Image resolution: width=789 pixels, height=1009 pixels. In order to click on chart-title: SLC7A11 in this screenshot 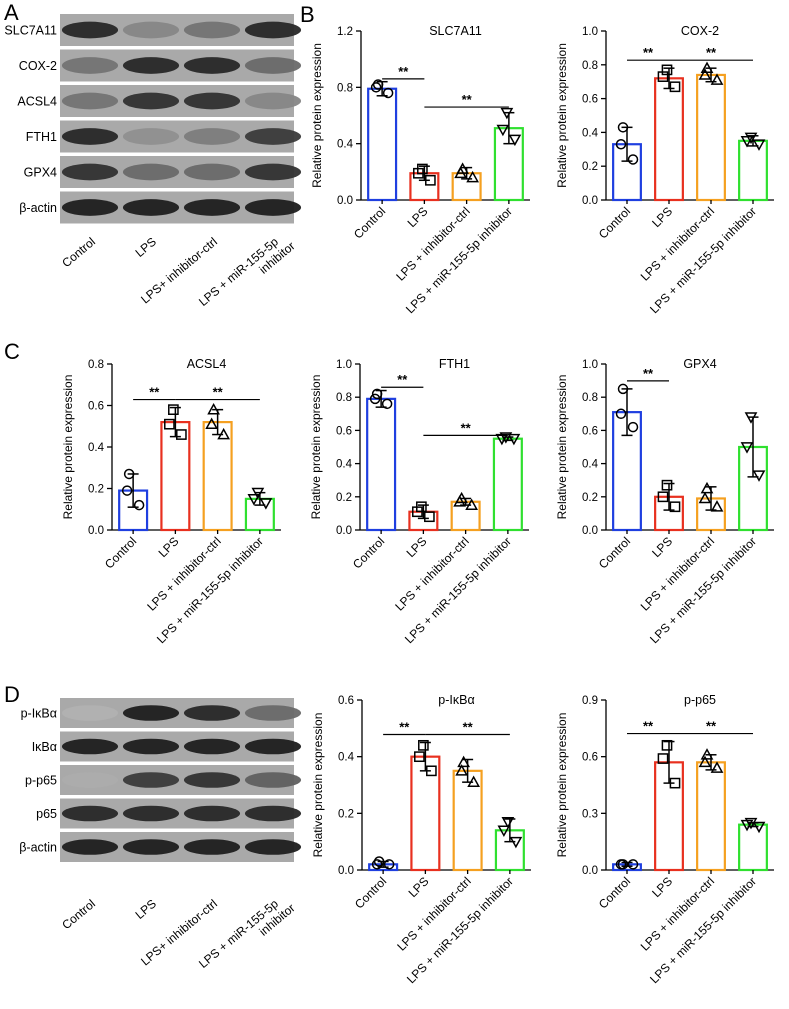, I will do `click(455, 31)`.